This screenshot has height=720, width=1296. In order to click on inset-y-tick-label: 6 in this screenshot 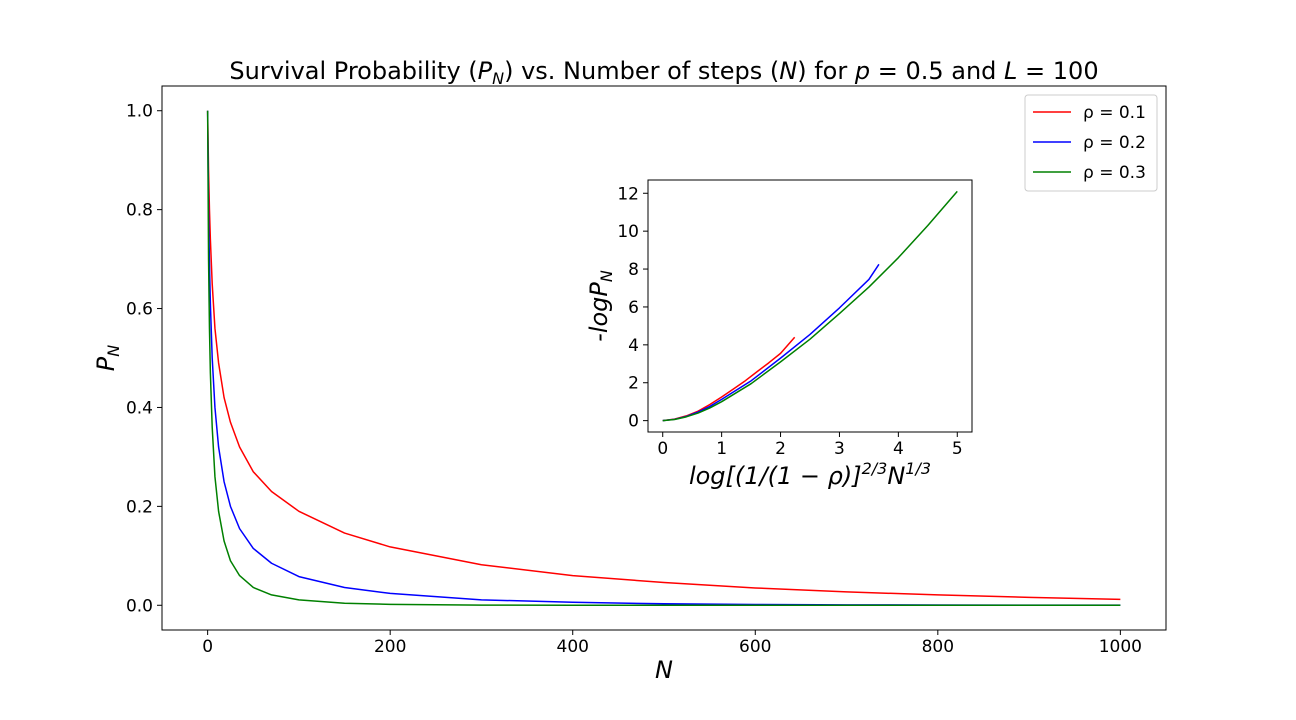, I will do `click(633, 308)`.